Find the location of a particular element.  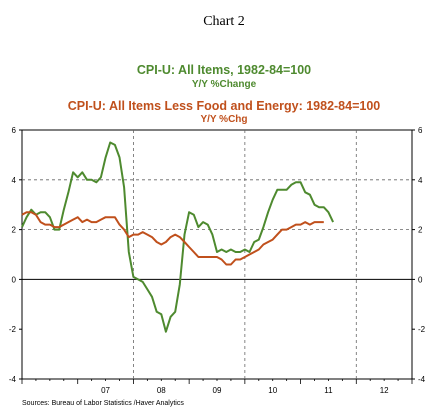

y-tick-label-left: 2 is located at coordinates (14, 230).